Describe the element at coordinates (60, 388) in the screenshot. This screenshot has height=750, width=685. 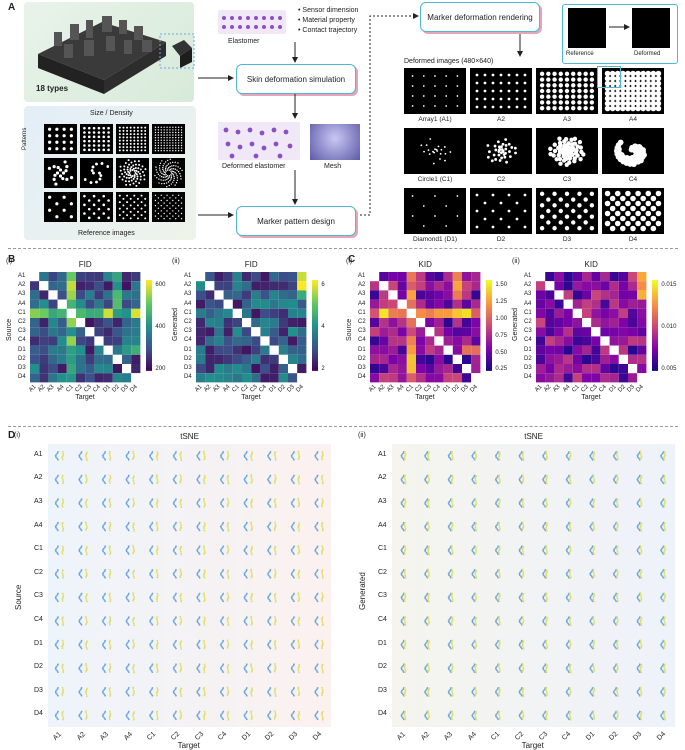
I see `tick-label: A4` at that location.